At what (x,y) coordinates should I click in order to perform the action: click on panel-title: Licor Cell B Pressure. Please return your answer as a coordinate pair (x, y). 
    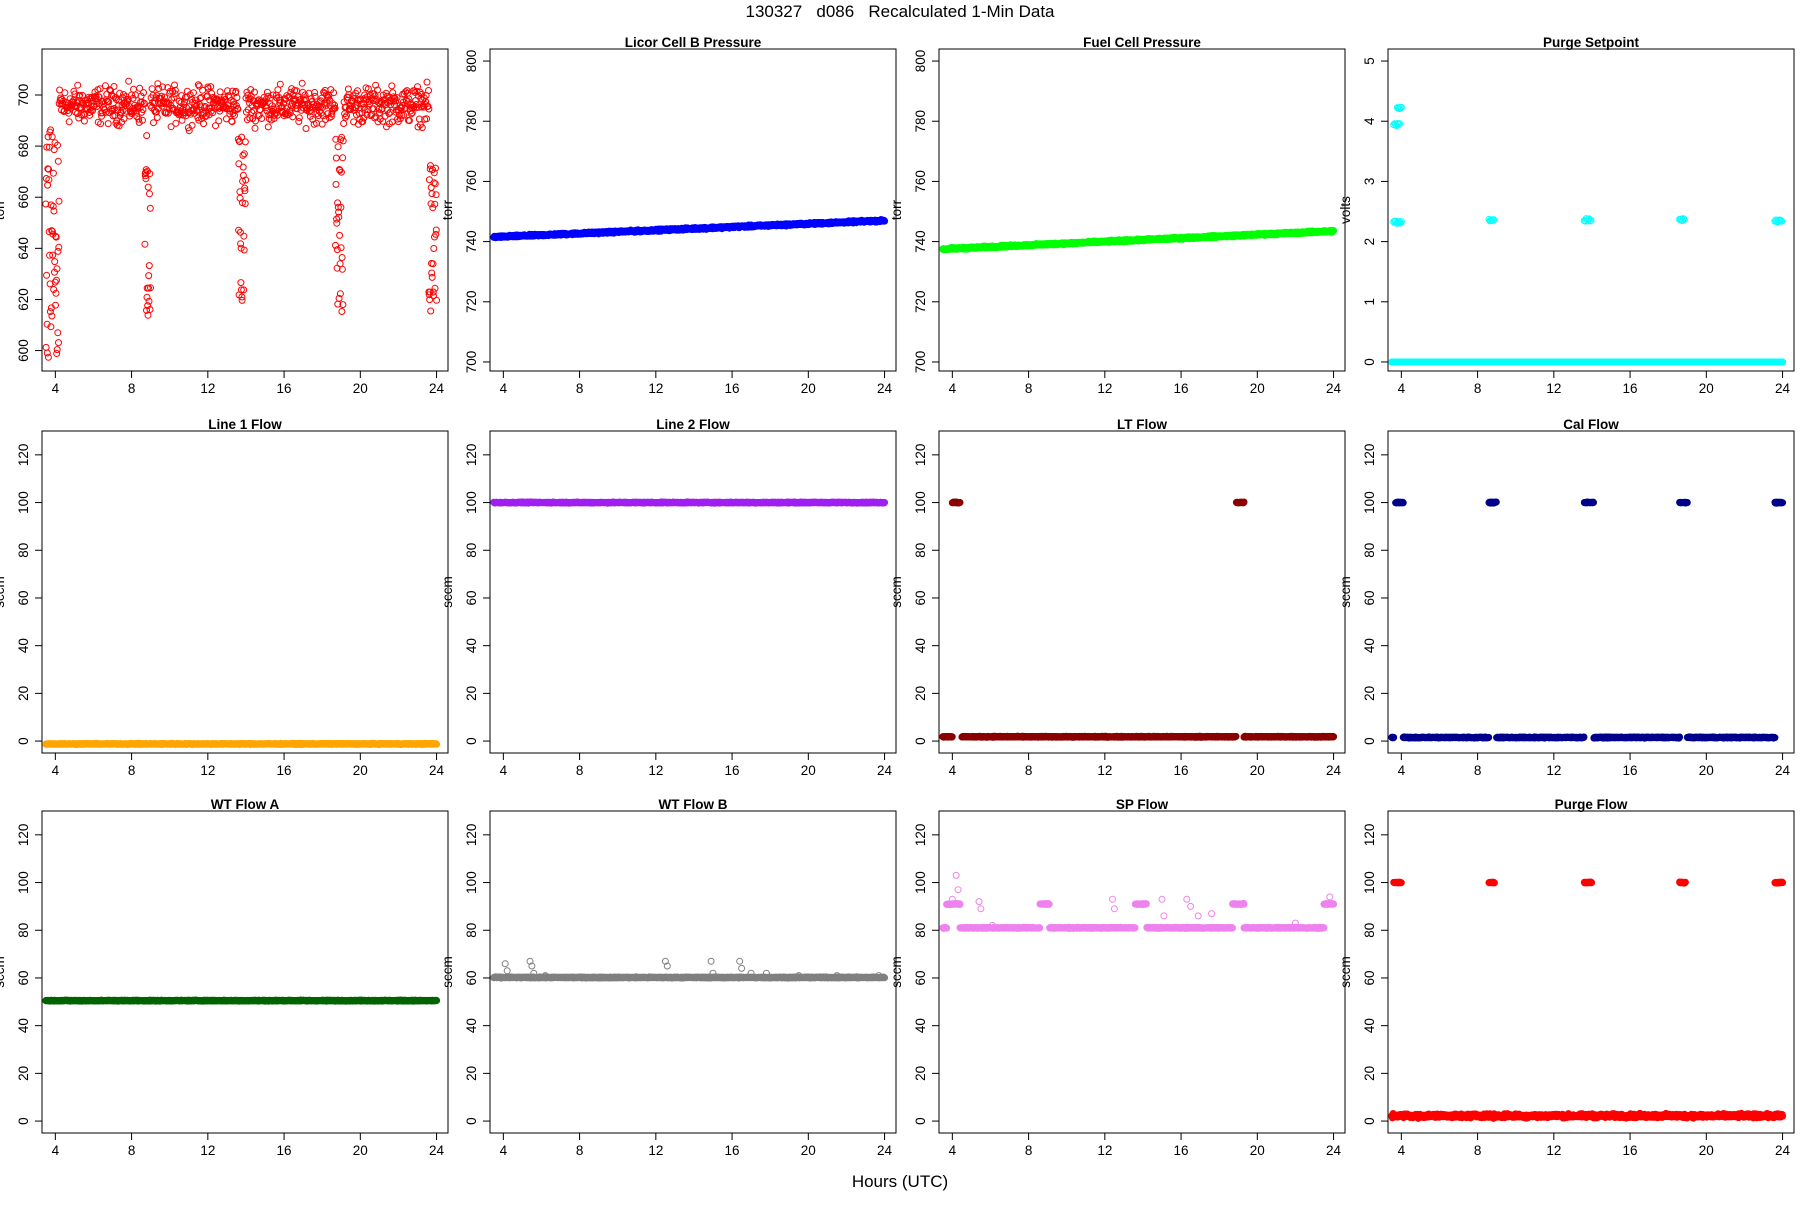
    Looking at the image, I should click on (693, 42).